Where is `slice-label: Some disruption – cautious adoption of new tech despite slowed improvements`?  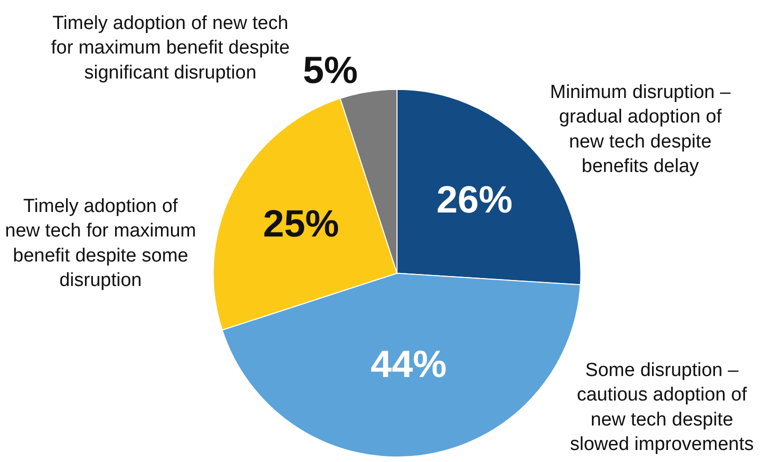 slice-label: Some disruption – cautious adoption of new tech despite slowed improvements is located at coordinates (662, 408).